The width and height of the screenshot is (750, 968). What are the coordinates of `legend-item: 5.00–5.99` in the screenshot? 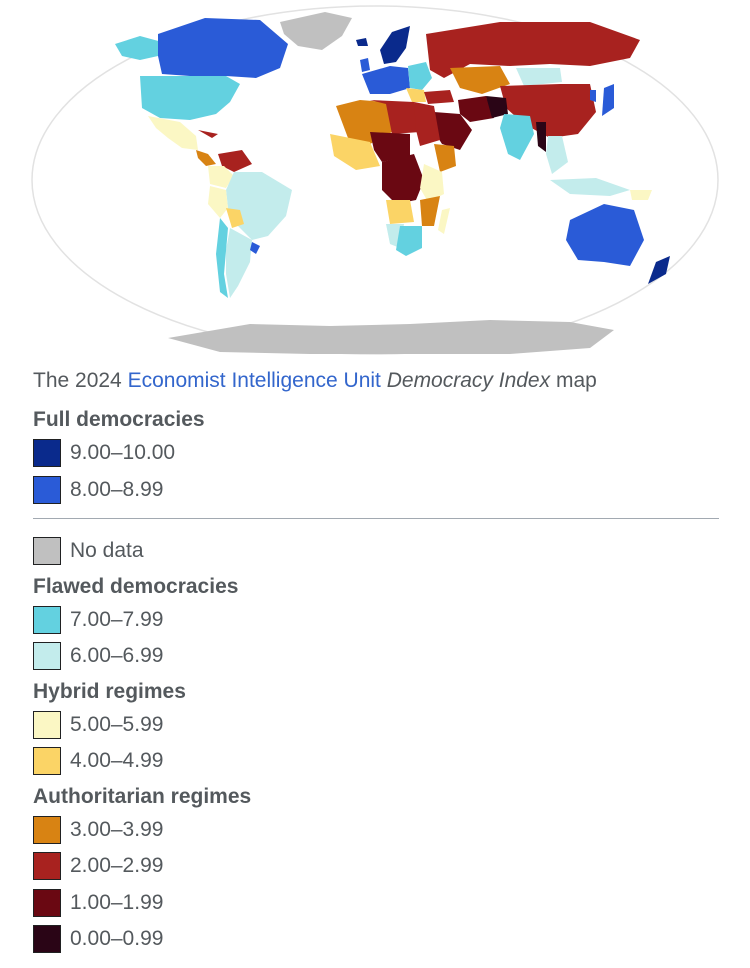 It's located at (376, 725).